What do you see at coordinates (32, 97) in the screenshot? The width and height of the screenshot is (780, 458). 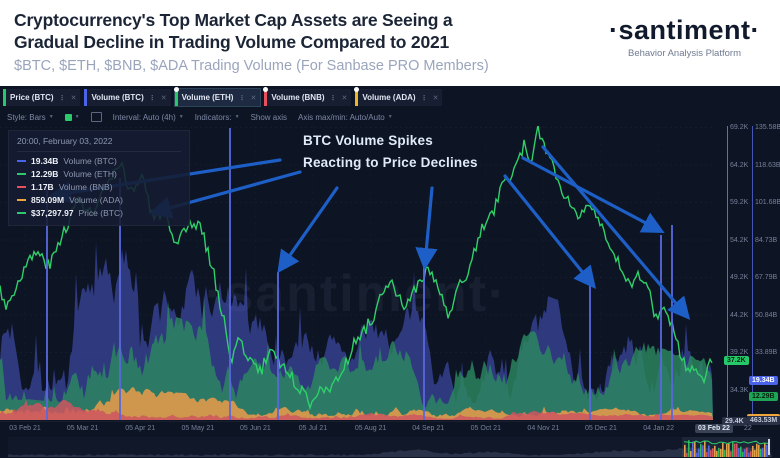 I see `tab-label: Price (BTC)` at bounding box center [32, 97].